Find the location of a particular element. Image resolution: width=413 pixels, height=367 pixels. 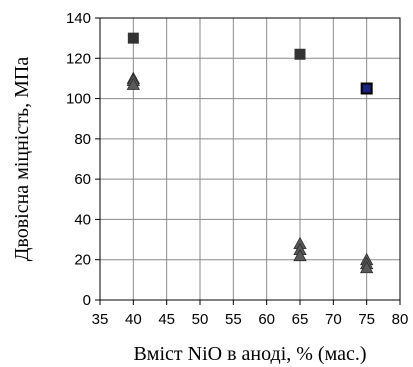

x-tick-label: 70 is located at coordinates (333, 319).